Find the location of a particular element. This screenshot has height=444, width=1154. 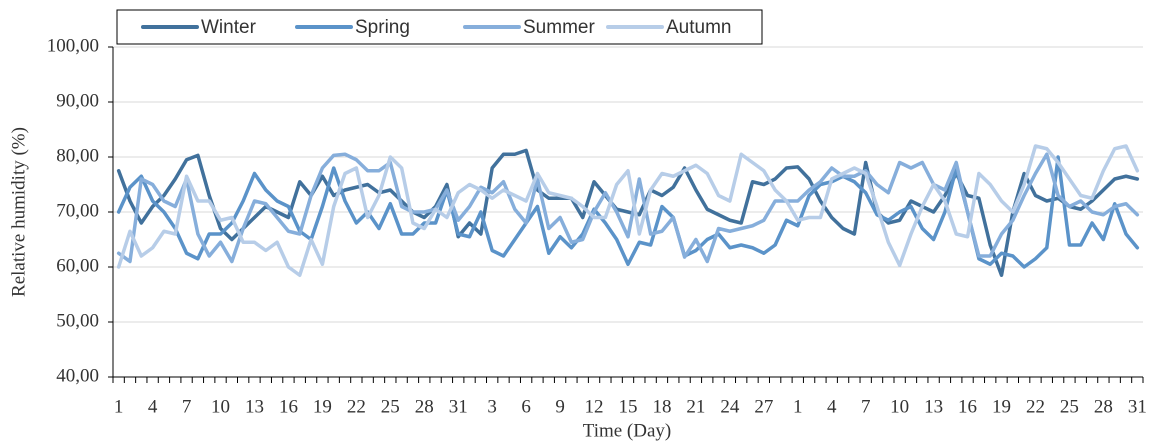

y-axis-title: Relative humidity (%) is located at coordinates (18, 212).